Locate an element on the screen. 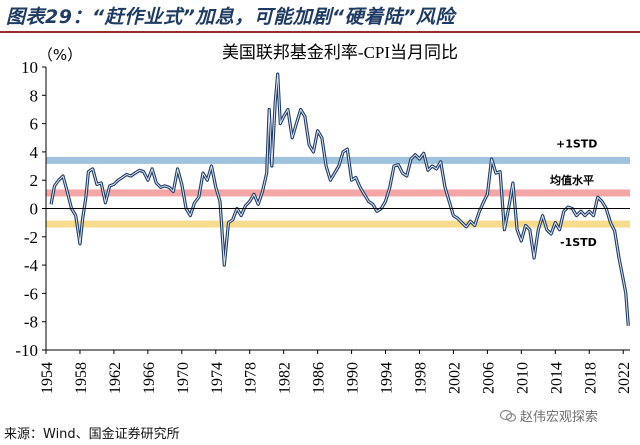 The width and height of the screenshot is (640, 445). x-tick-label: 1982 is located at coordinates (285, 378).